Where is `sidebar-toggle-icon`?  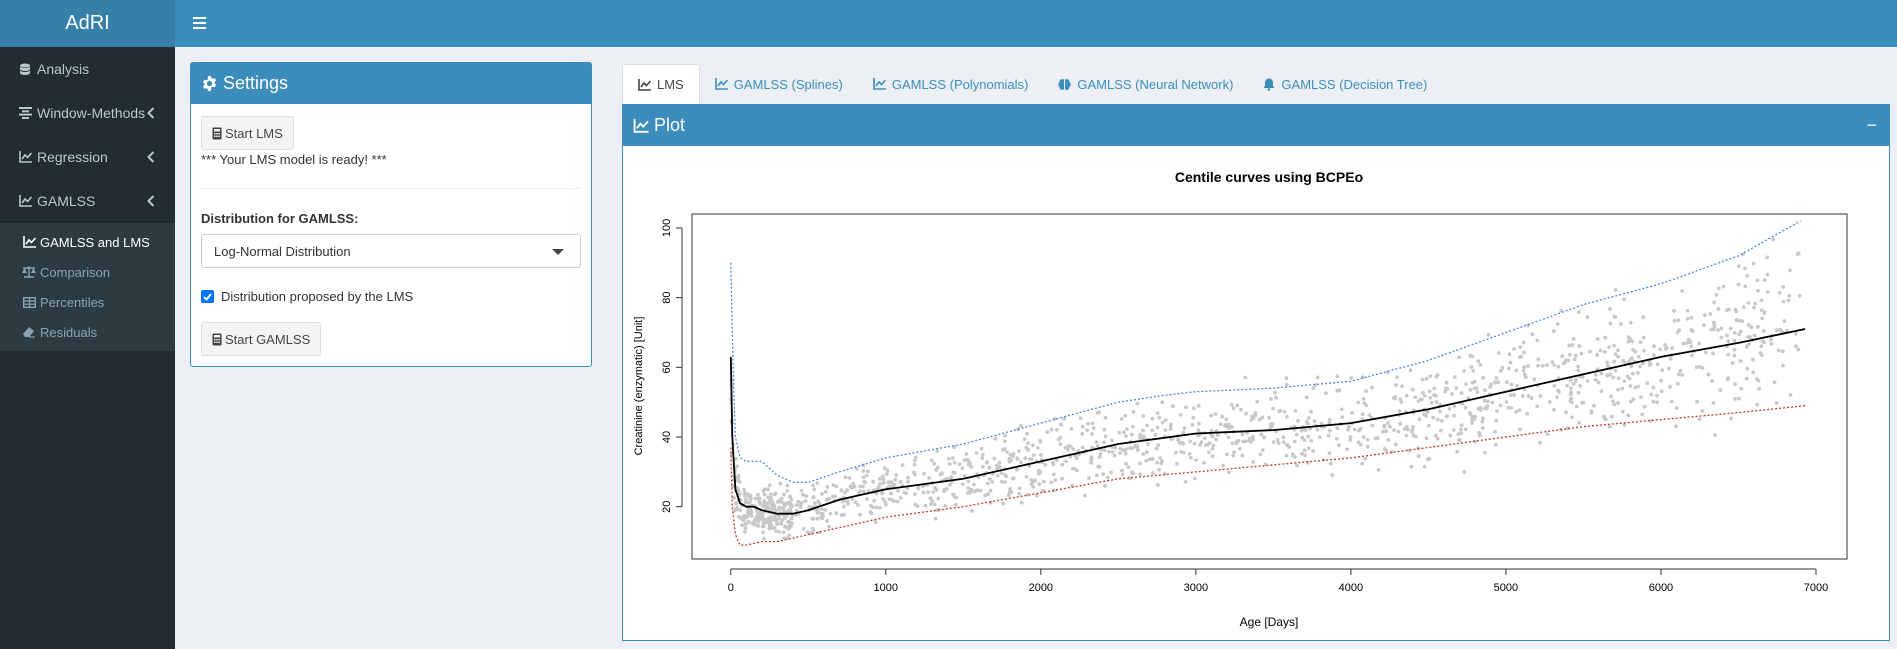
sidebar-toggle-icon is located at coordinates (199, 23).